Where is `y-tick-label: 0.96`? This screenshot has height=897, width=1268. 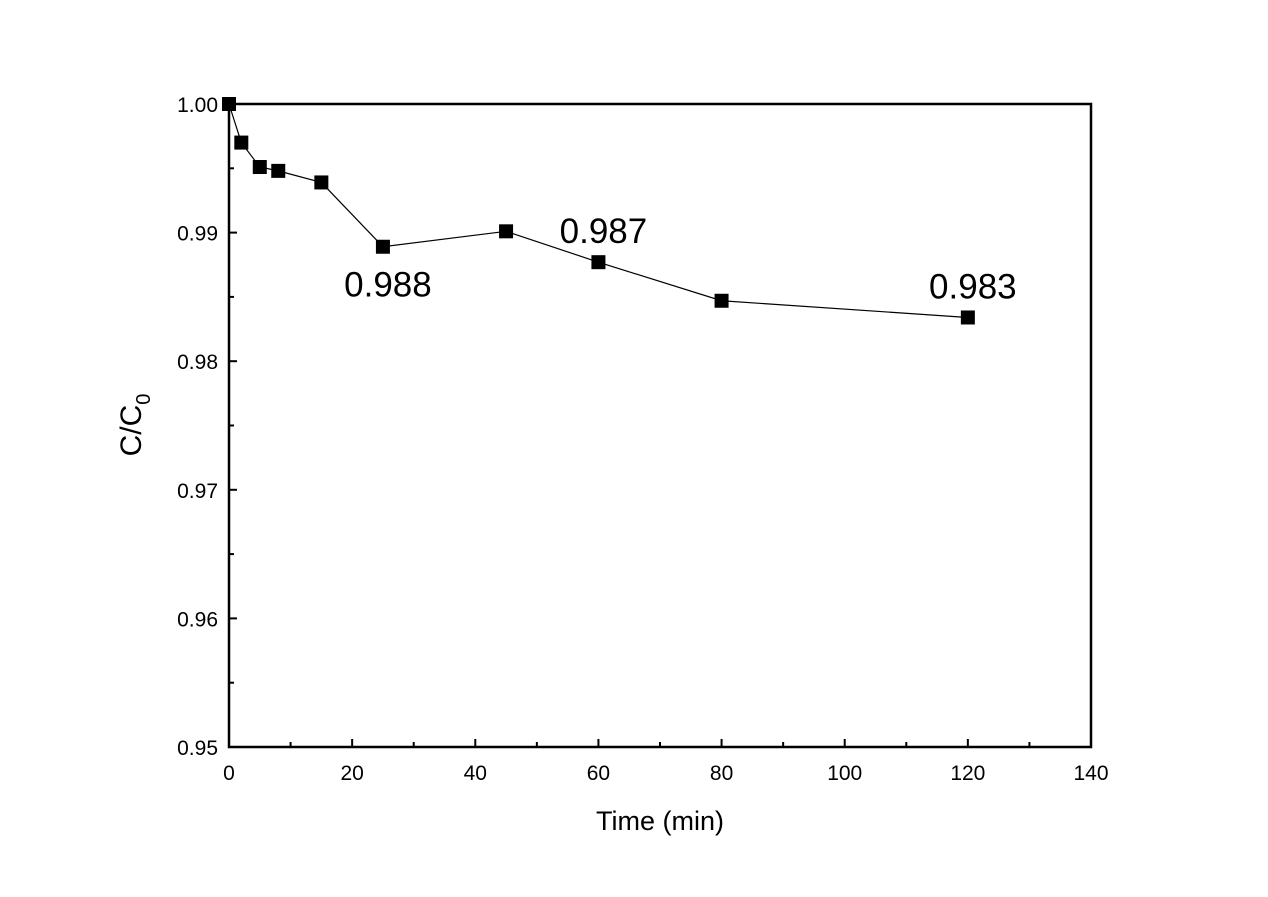 y-tick-label: 0.96 is located at coordinates (197, 619).